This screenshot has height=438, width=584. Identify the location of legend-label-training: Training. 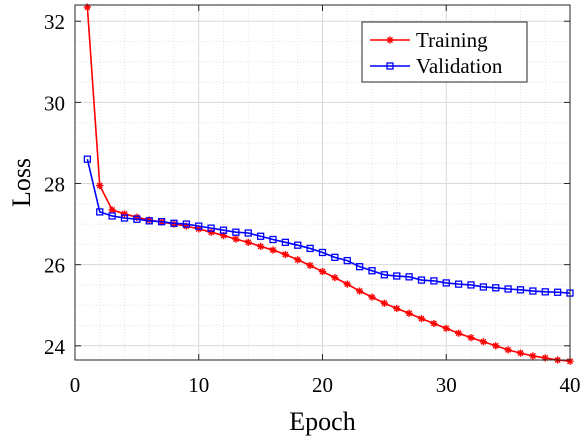
(452, 40).